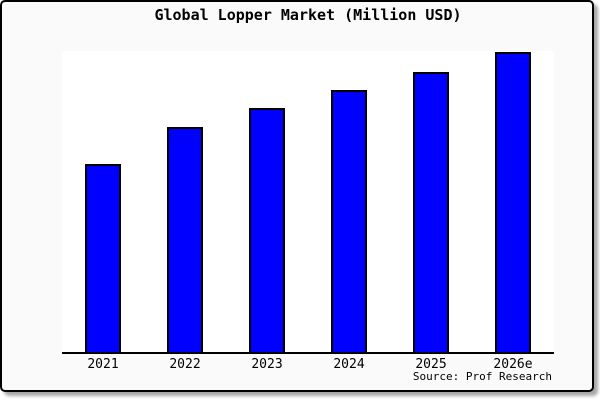  I want to click on x-tick-label-2025: 2025, so click(431, 364).